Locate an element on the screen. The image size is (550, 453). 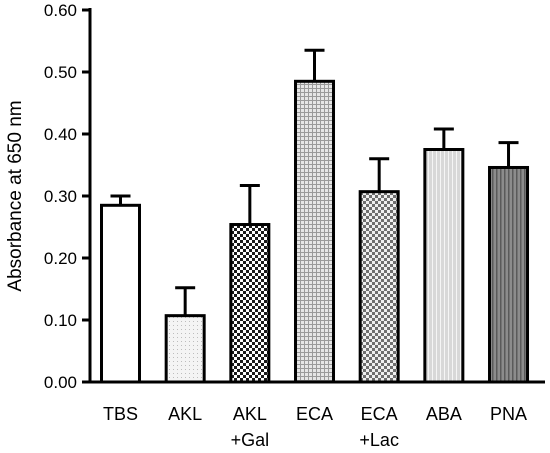
category-label-aba: ABA is located at coordinates (444, 414).